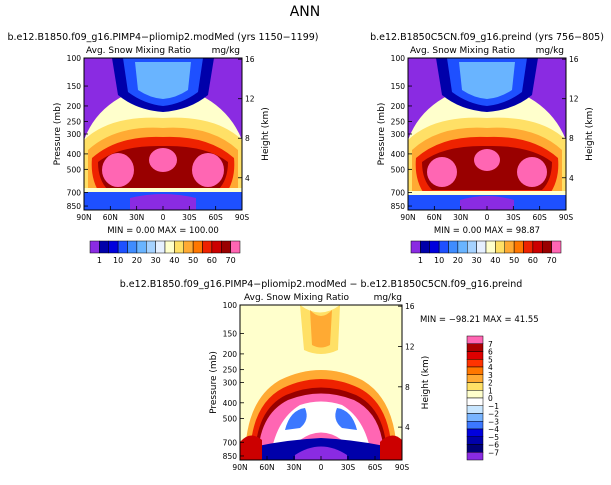 The width and height of the screenshot is (611, 485). What do you see at coordinates (74, 169) in the screenshot?
I see `pressure-tick-label: 500` at bounding box center [74, 169].